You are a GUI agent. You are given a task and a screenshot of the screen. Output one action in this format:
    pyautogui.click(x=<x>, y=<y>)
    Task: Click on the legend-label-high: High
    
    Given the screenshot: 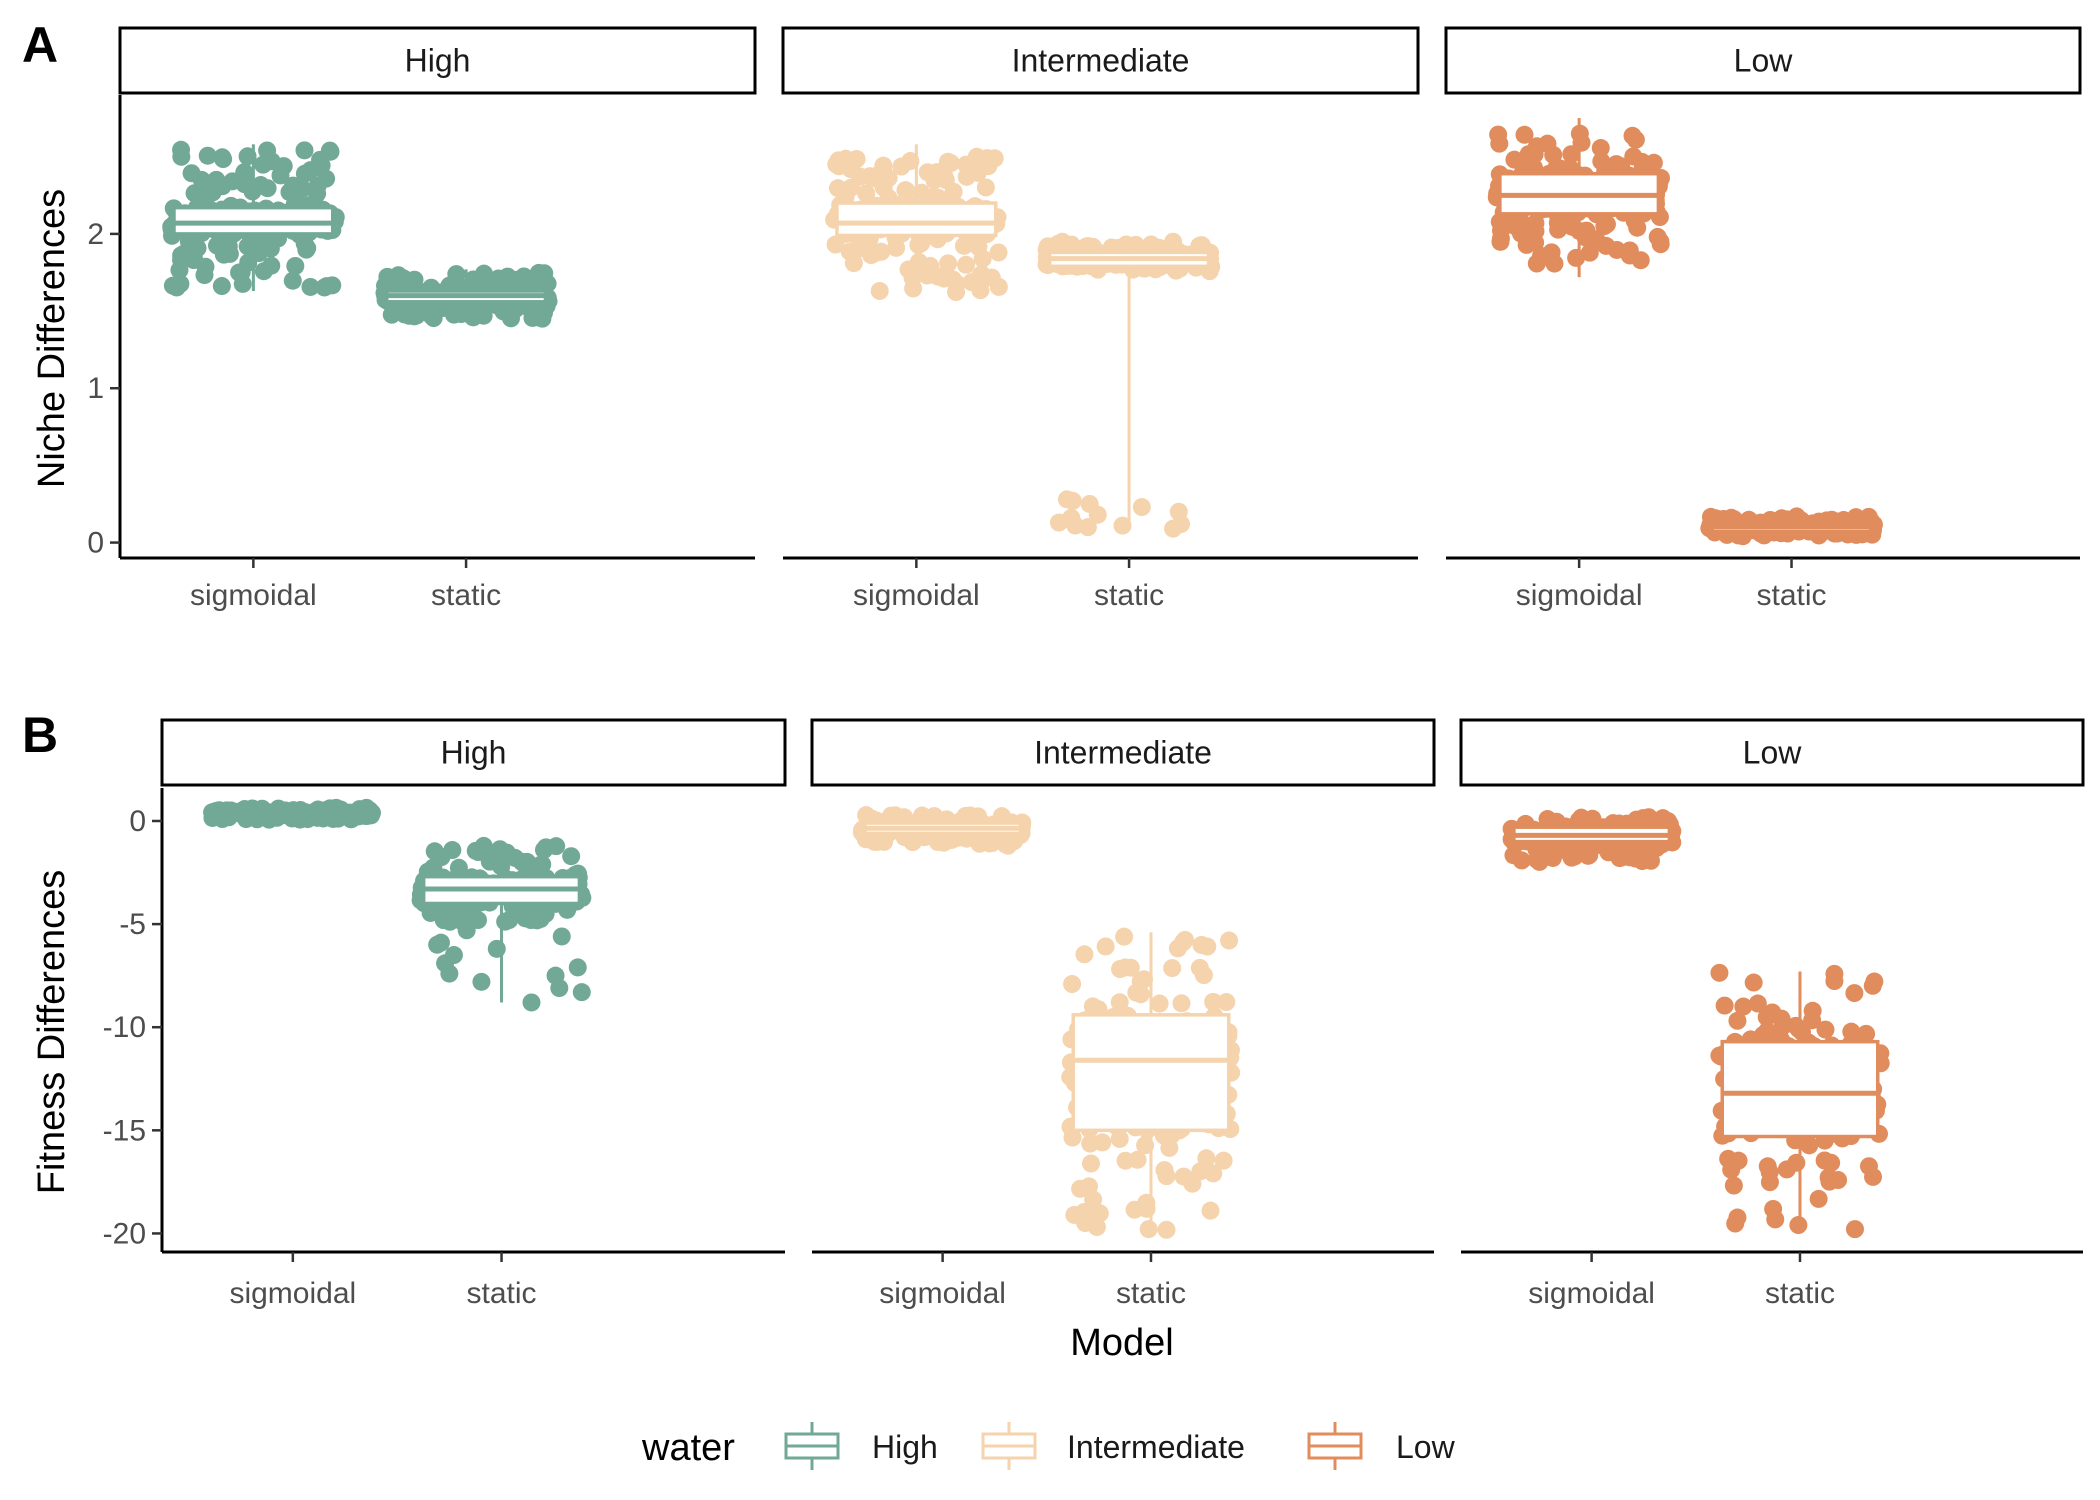 What is the action you would take?
    pyautogui.click(x=905, y=1447)
    